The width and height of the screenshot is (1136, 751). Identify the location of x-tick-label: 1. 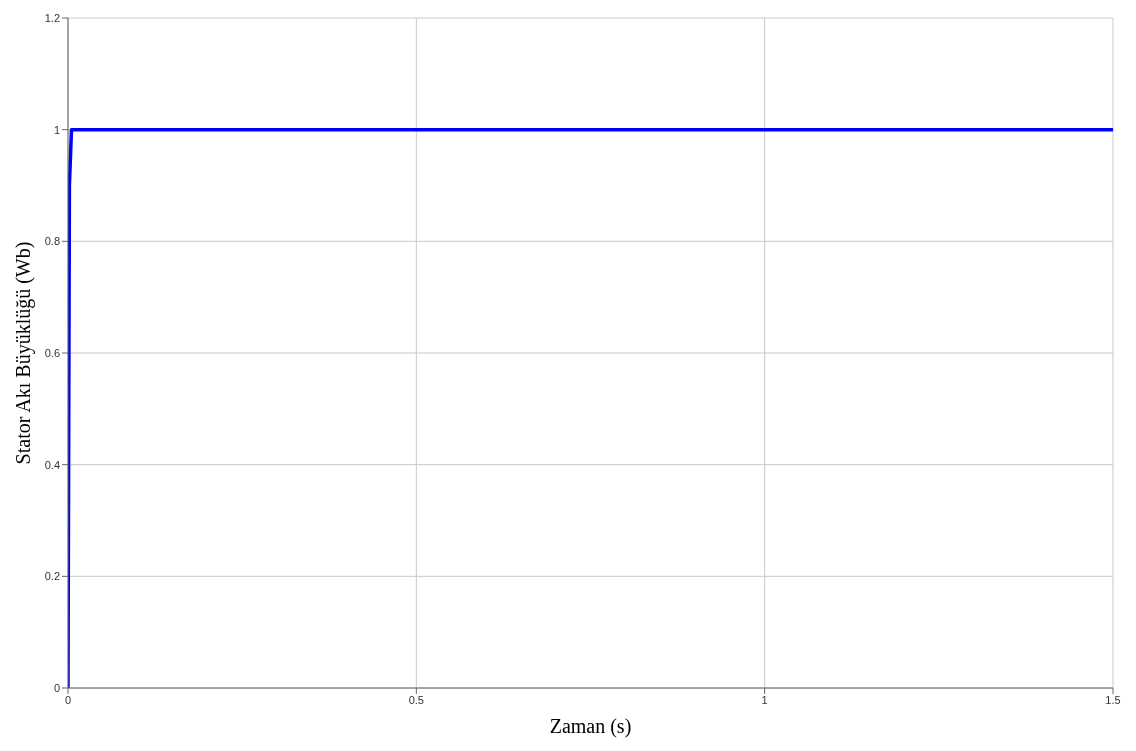
(764, 699).